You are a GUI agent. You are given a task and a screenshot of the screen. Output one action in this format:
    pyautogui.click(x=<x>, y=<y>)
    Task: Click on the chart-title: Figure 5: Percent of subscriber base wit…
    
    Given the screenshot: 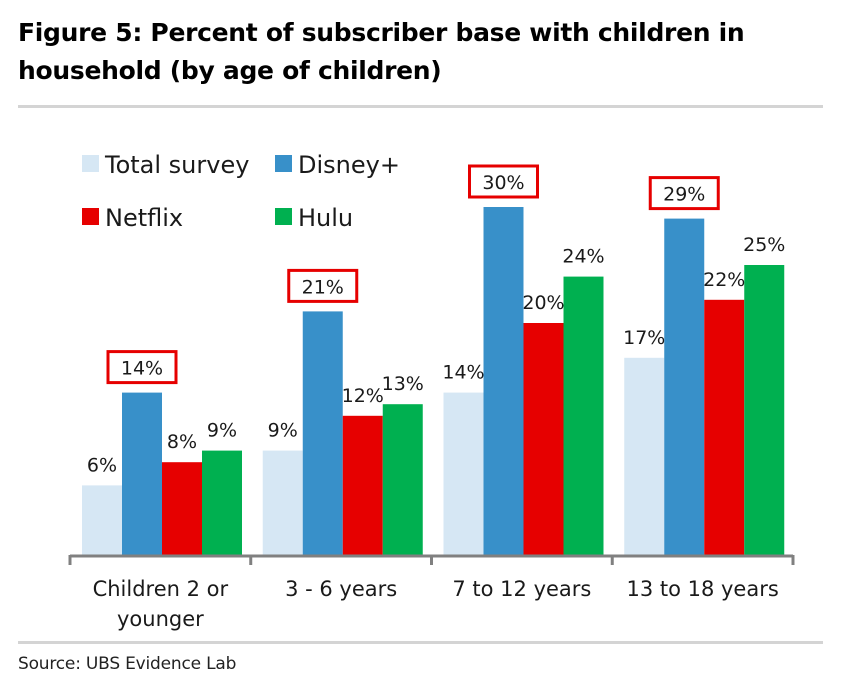 What is the action you would take?
    pyautogui.click(x=418, y=52)
    